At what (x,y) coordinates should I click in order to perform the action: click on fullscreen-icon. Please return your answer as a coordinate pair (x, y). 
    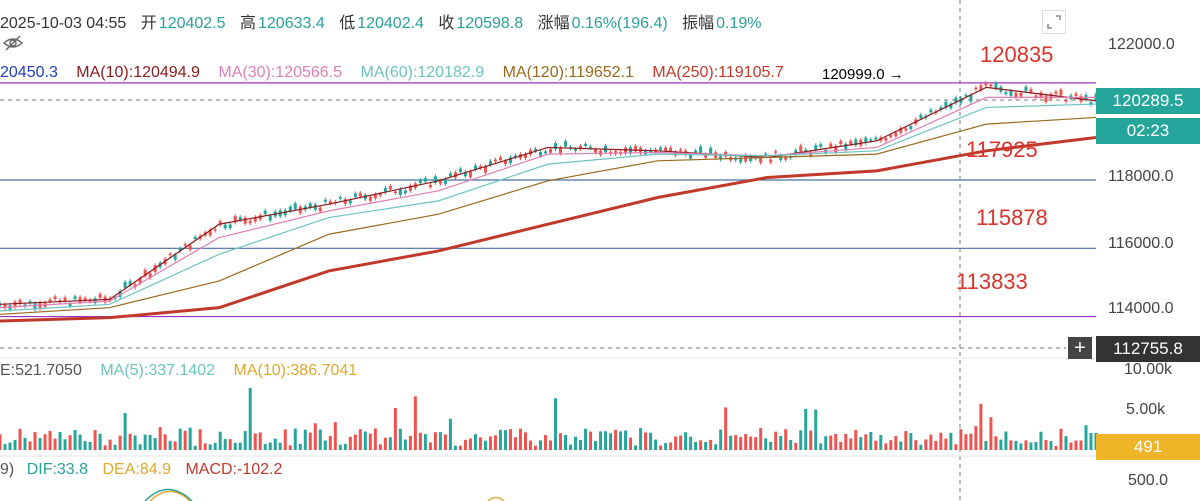
    Looking at the image, I should click on (1054, 22).